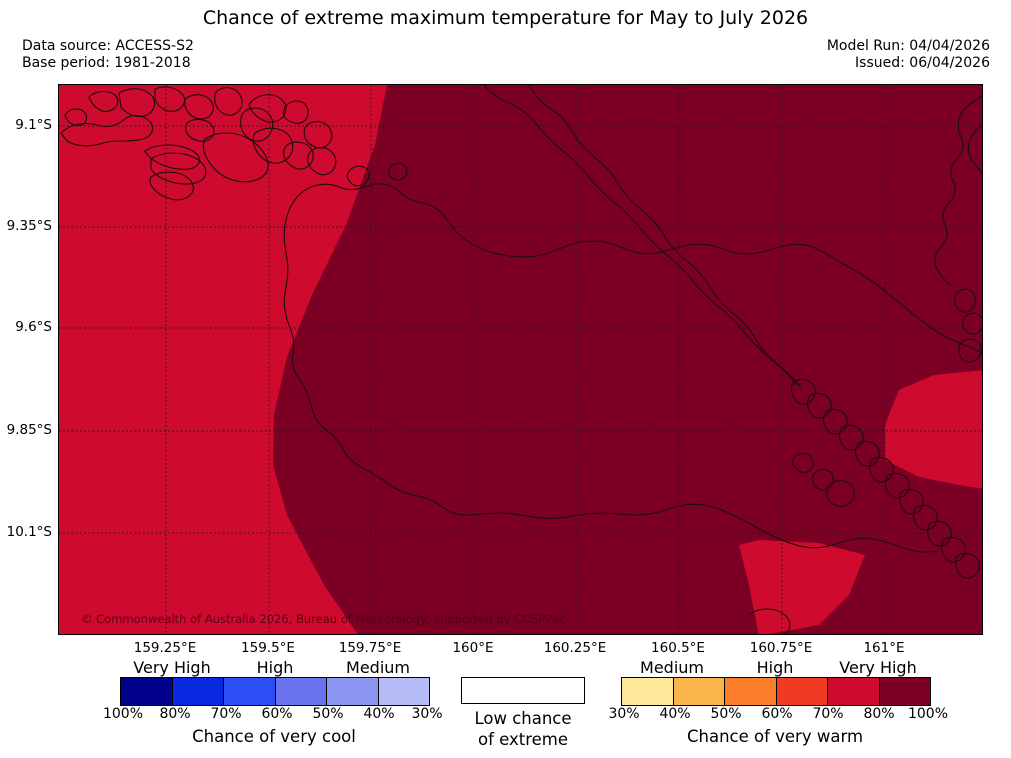 The width and height of the screenshot is (1011, 758). I want to click on legend-warm-colorbar, so click(776, 691).